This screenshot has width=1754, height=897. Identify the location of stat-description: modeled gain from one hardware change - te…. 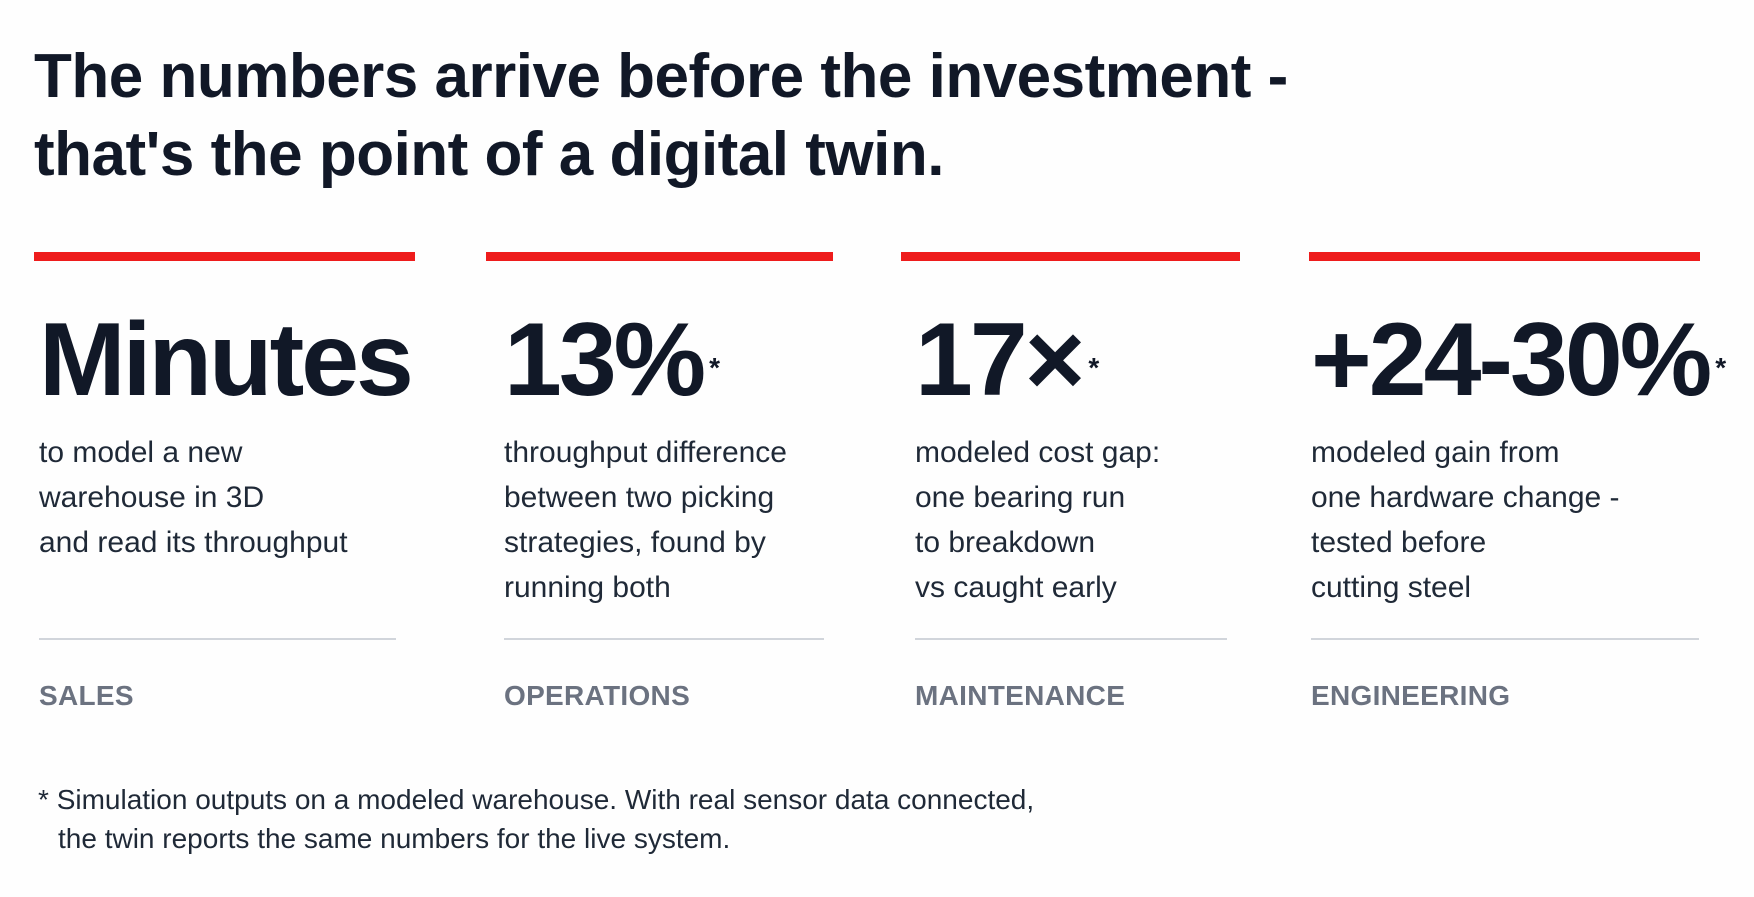
(1465, 520).